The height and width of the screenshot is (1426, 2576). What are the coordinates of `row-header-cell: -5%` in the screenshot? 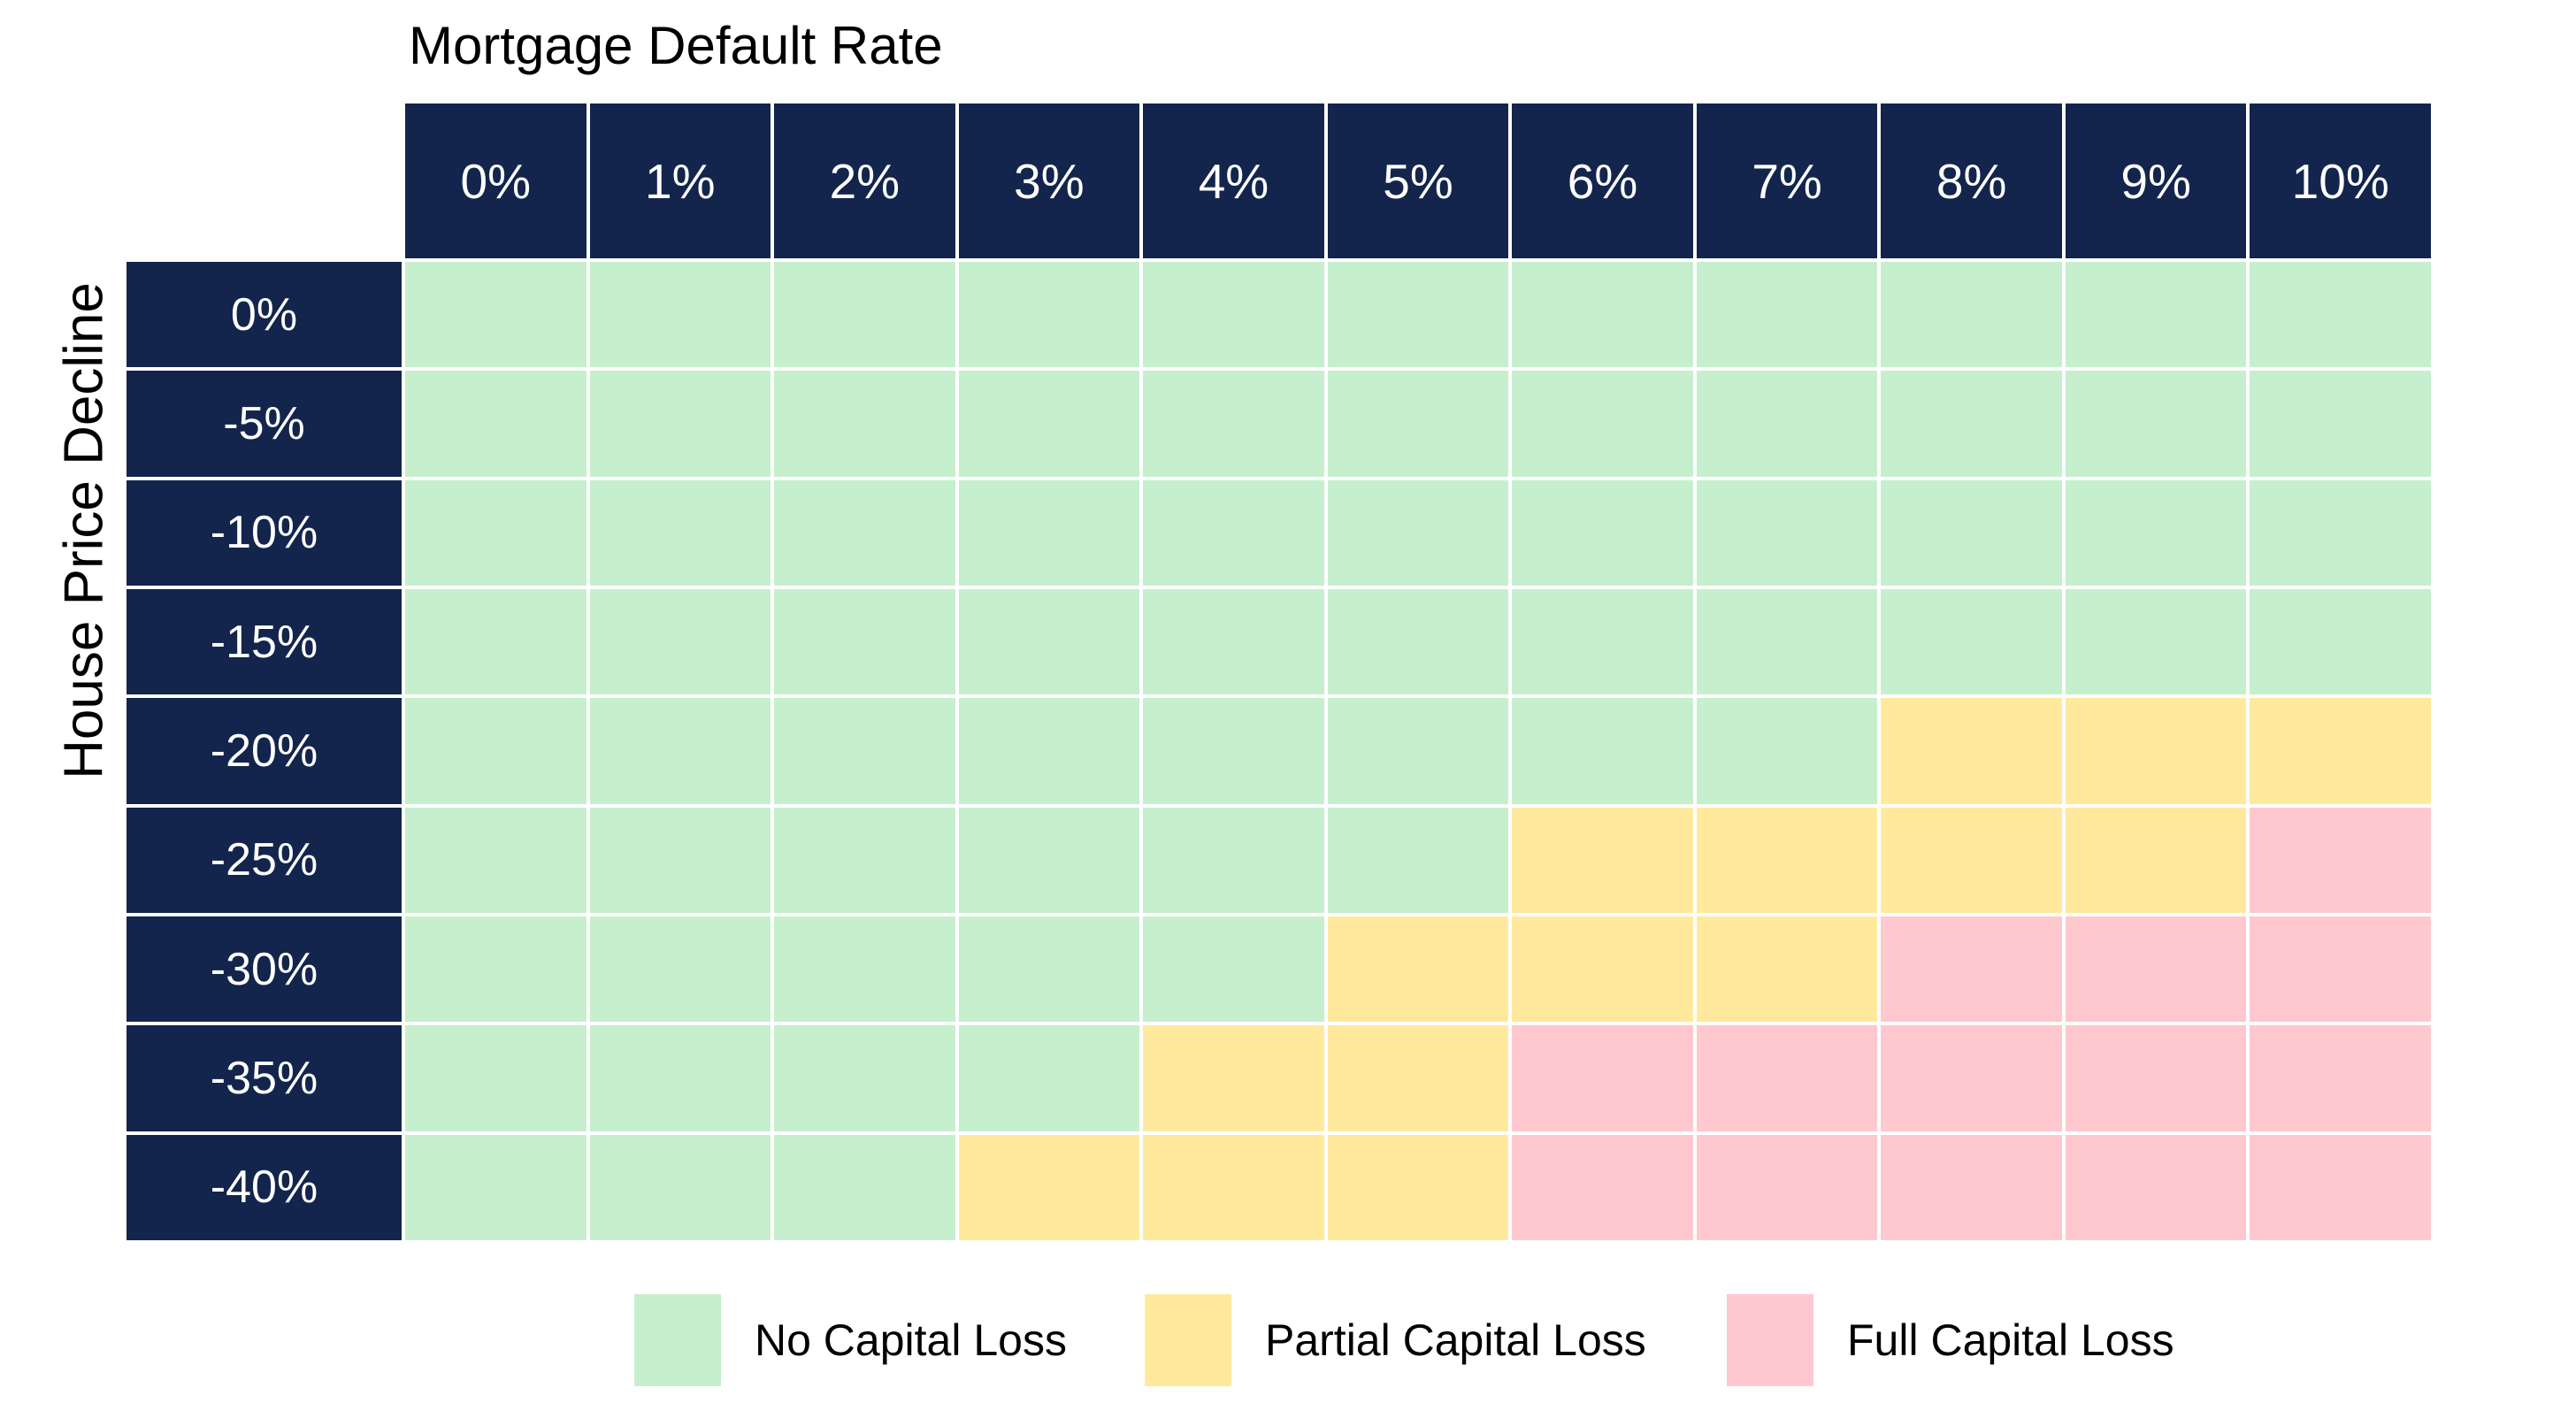 It's located at (264, 424).